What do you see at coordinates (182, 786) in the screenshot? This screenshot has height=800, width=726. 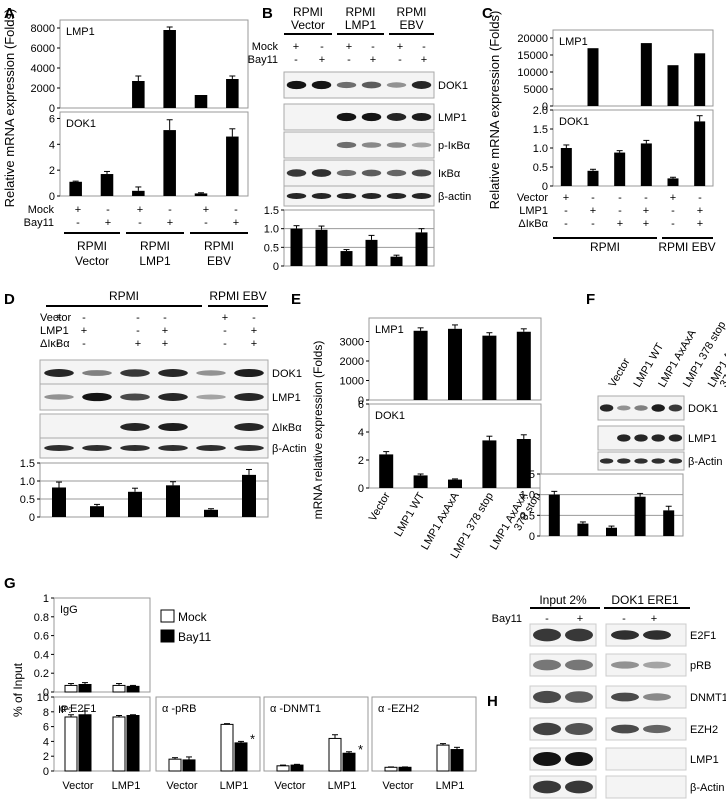 I see `category-label: Vector` at bounding box center [182, 786].